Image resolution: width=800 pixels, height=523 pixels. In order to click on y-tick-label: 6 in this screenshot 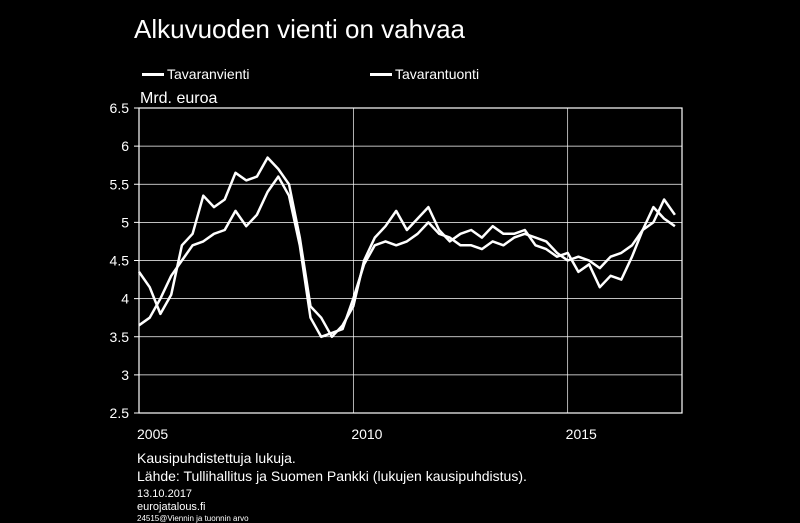, I will do `click(125, 146)`.